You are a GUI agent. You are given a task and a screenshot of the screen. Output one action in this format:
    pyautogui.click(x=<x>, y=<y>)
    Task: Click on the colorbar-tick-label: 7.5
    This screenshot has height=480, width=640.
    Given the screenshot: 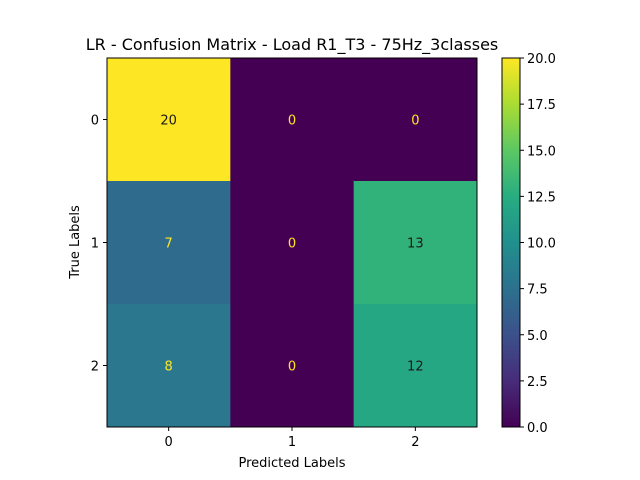 What is the action you would take?
    pyautogui.click(x=537, y=290)
    